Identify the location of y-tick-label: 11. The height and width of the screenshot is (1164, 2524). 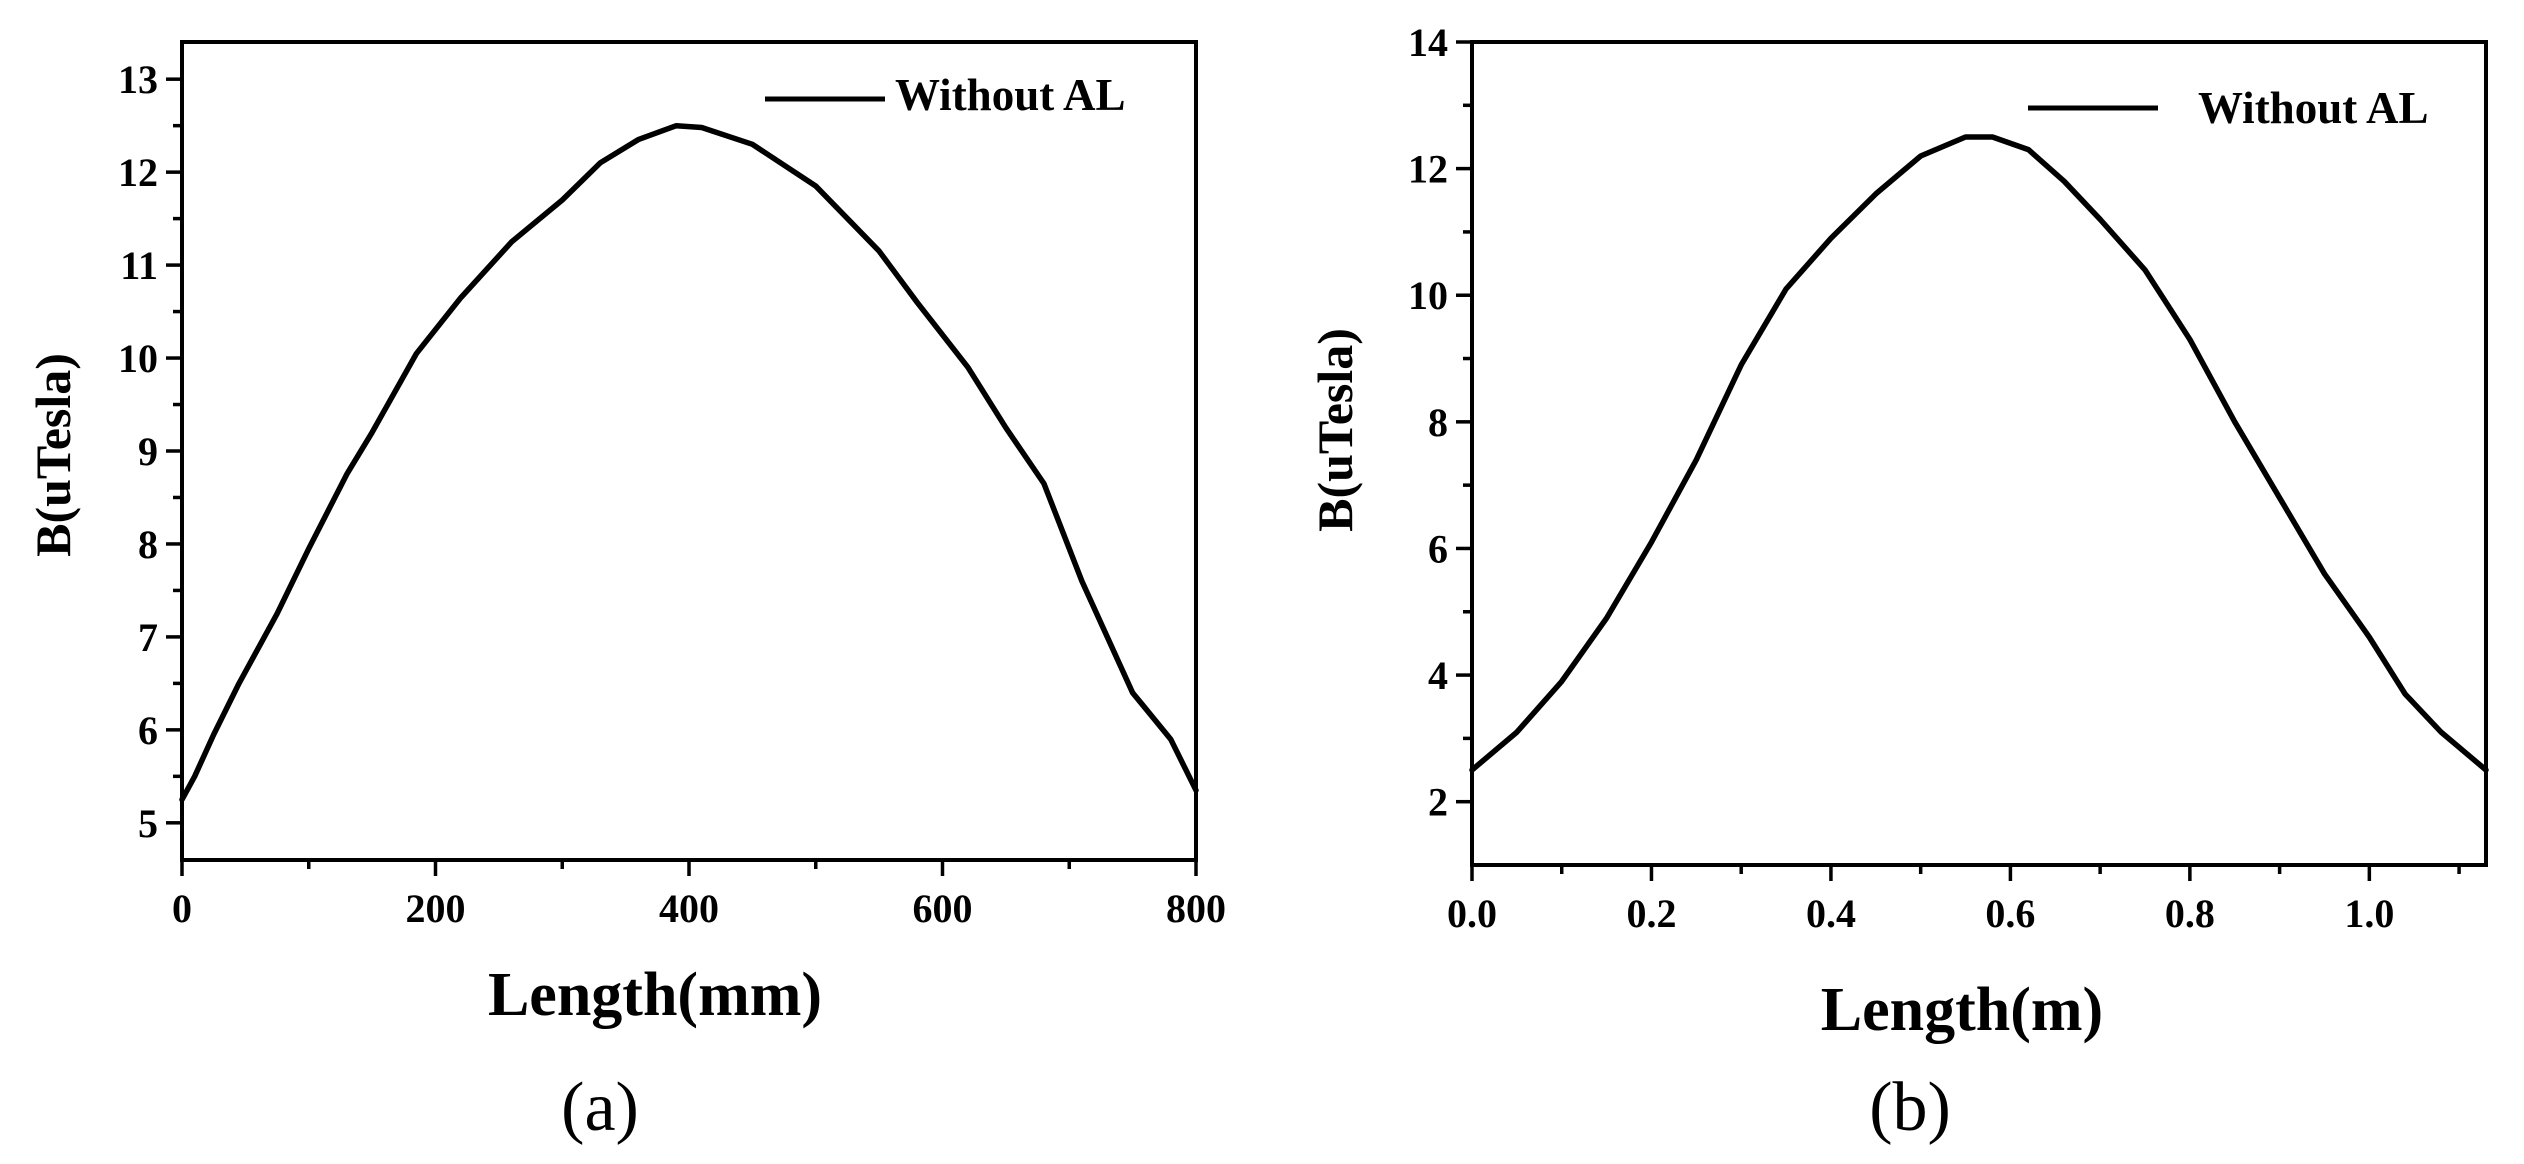
(139, 265).